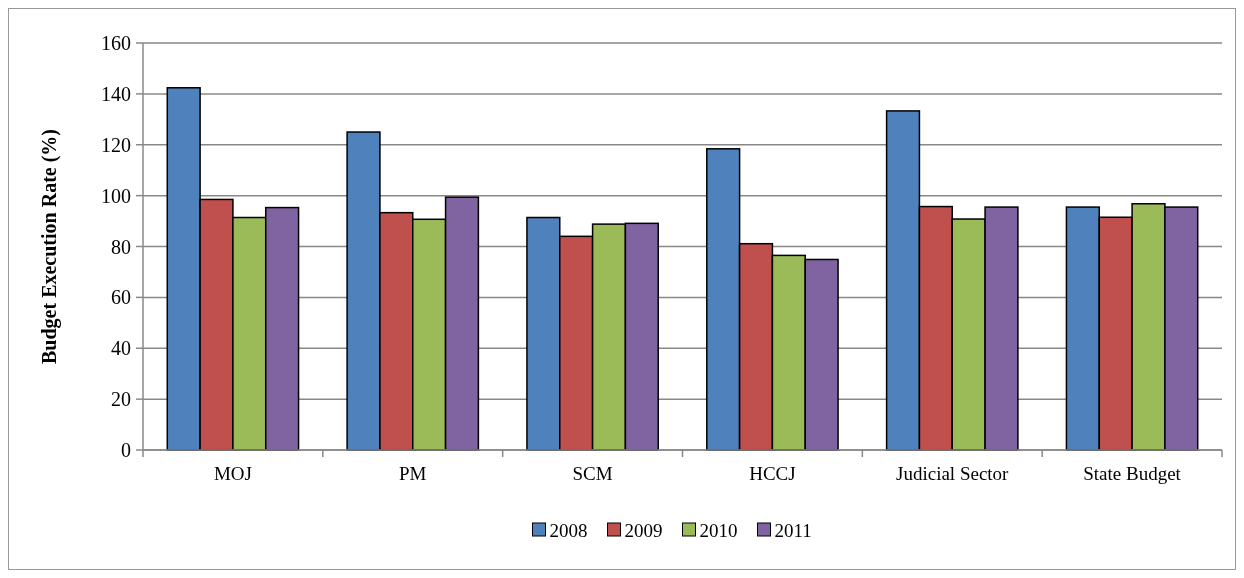  What do you see at coordinates (568, 530) in the screenshot?
I see `legend-label: 2008` at bounding box center [568, 530].